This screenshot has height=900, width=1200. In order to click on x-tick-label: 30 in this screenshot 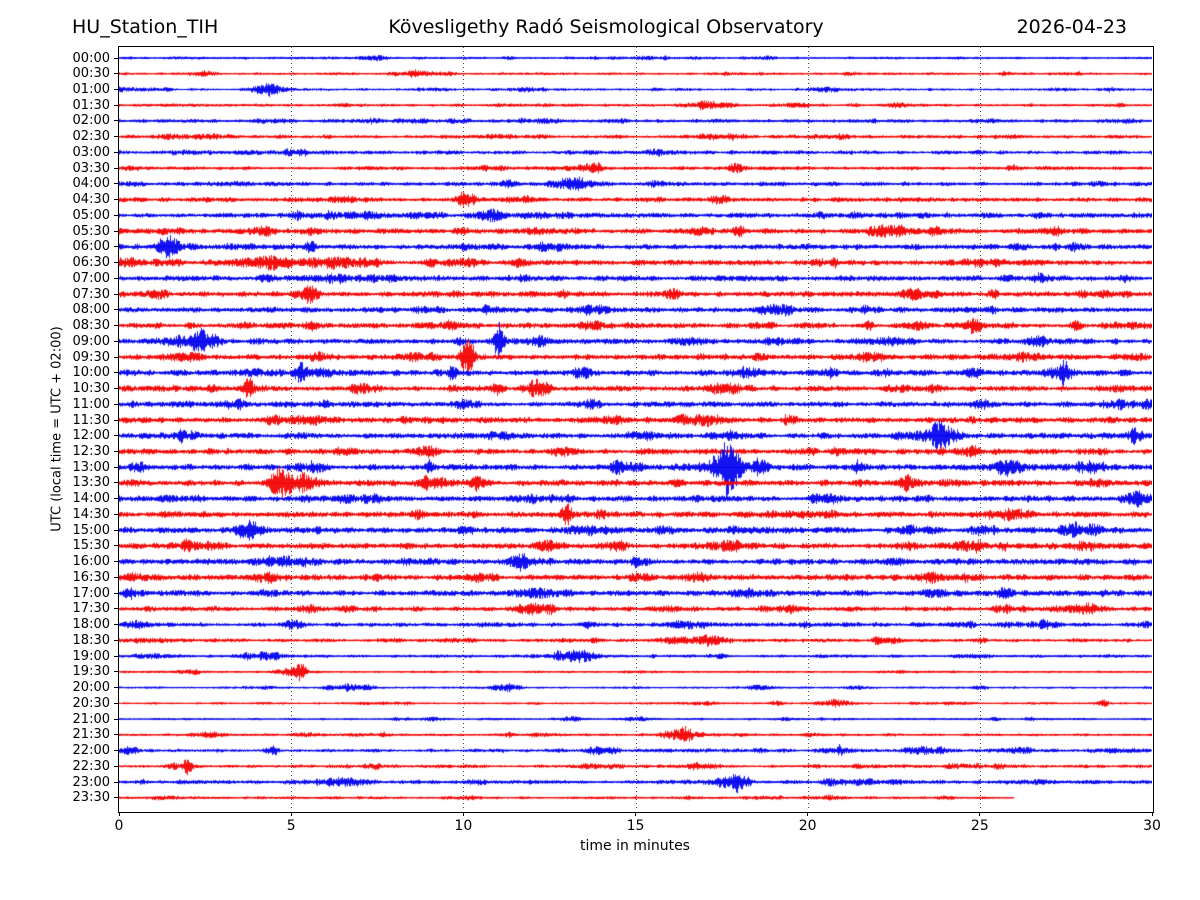, I will do `click(1152, 826)`.